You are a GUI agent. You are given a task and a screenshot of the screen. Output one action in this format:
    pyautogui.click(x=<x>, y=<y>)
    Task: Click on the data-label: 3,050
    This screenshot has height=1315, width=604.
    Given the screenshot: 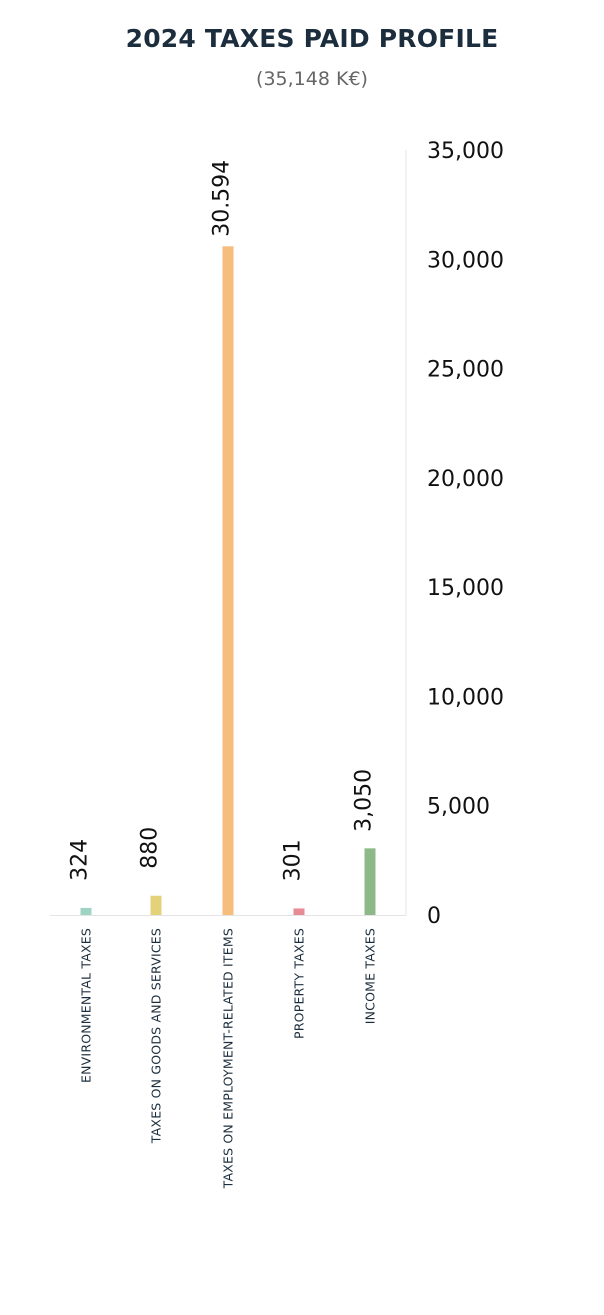 What is the action you would take?
    pyautogui.click(x=364, y=800)
    